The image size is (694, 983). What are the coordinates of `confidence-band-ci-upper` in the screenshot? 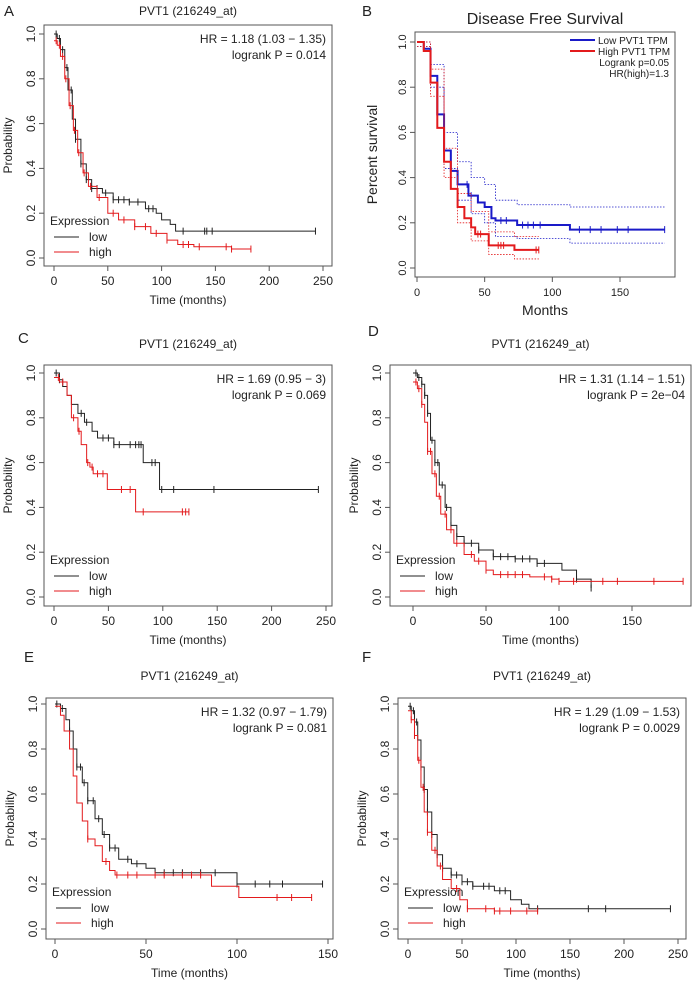 It's located at (541, 124).